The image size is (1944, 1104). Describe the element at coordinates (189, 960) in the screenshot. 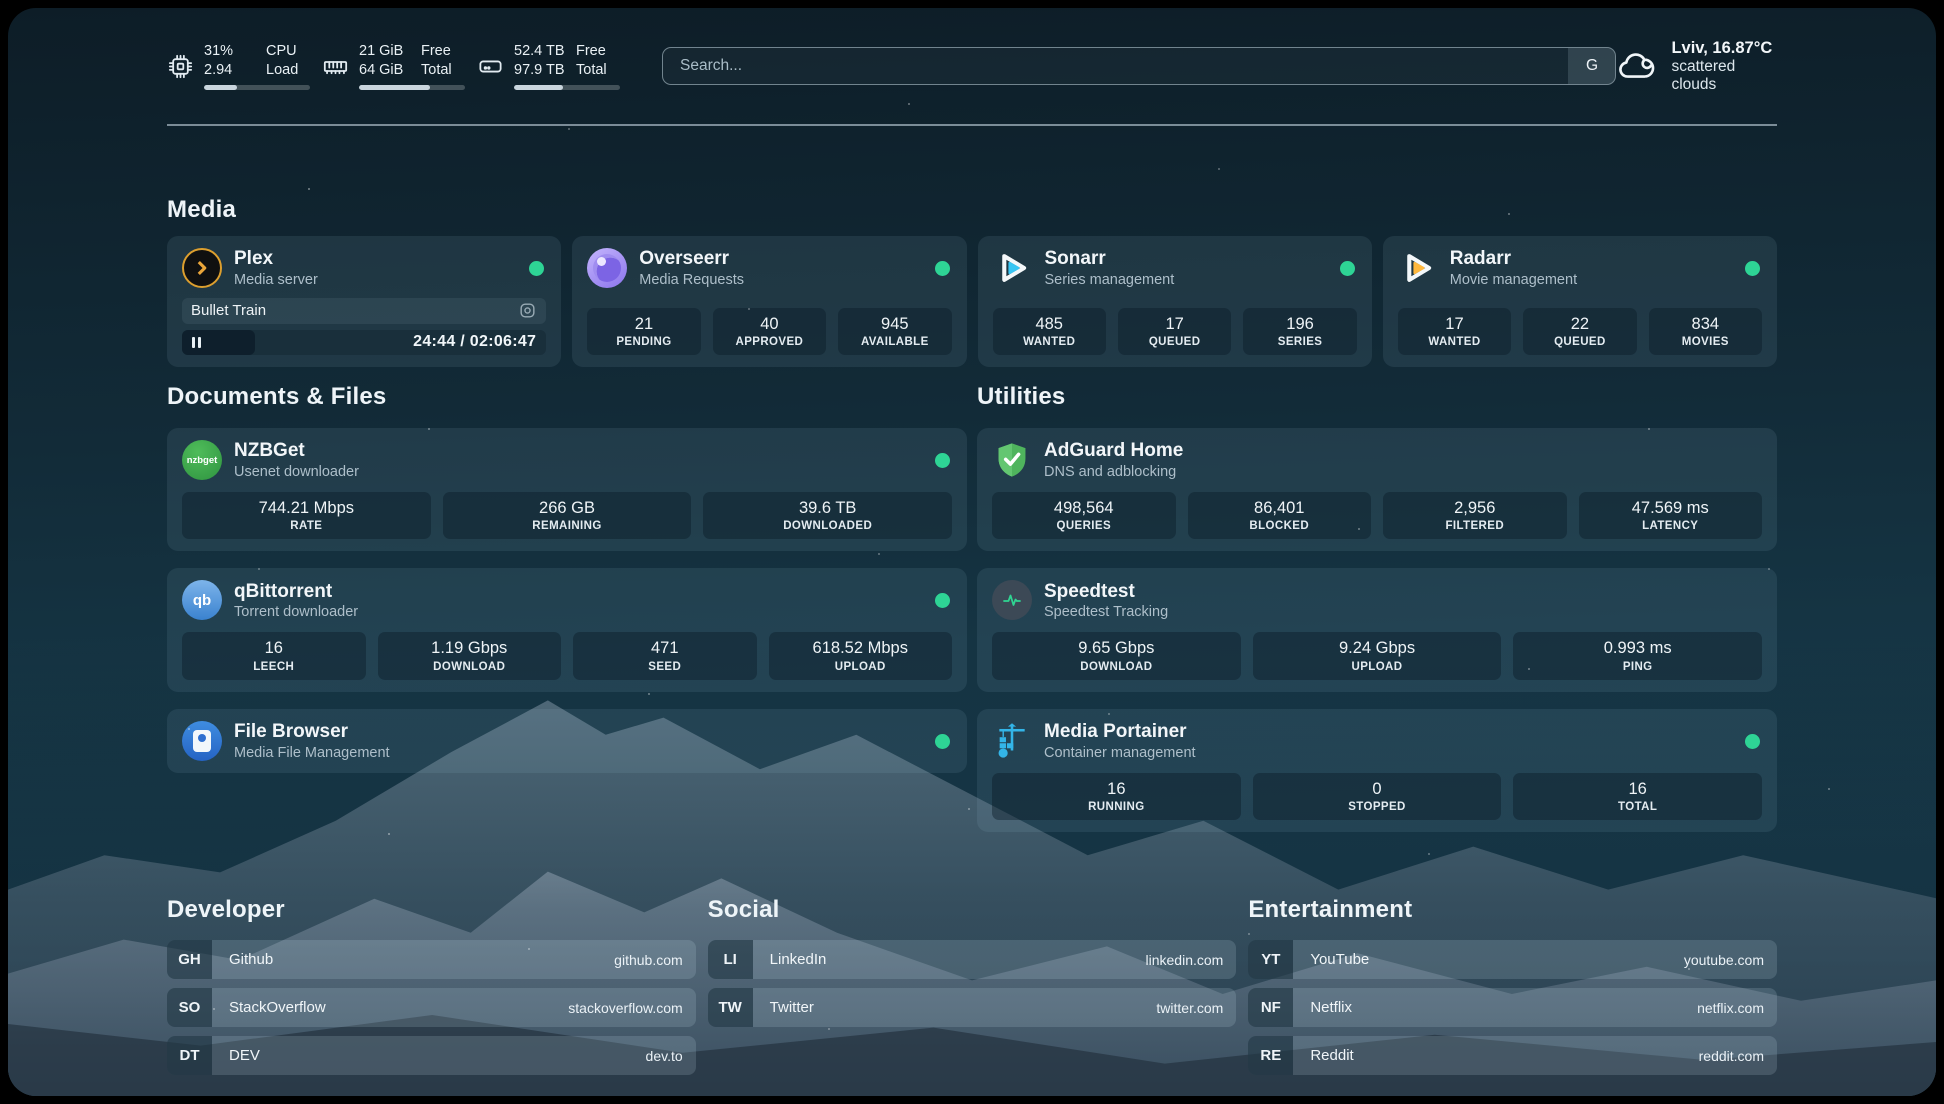

I see `link-abbr-badge: GH` at that location.